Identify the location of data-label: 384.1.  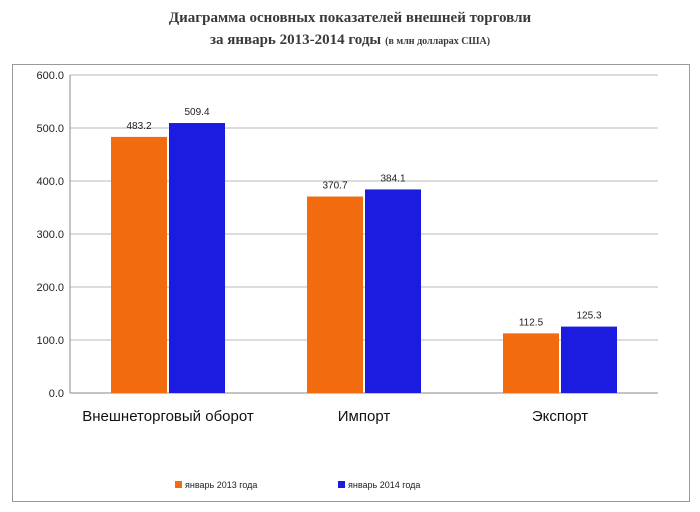
(392, 178).